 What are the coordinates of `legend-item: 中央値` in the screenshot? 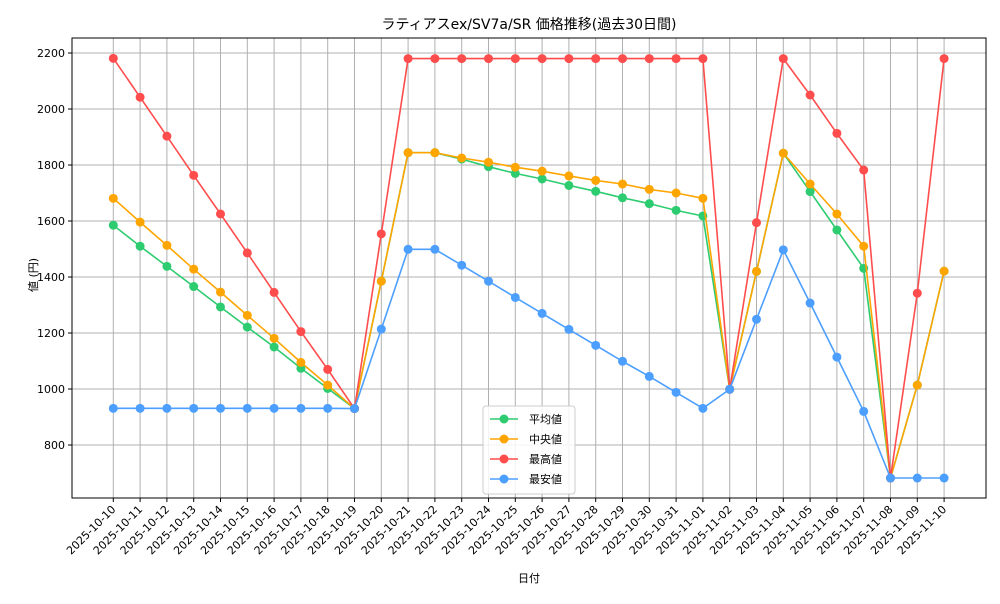 It's located at (526, 439).